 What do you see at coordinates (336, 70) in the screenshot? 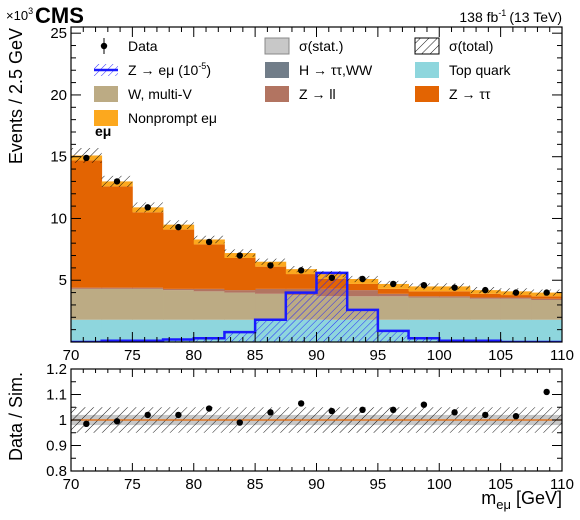
I see `legend-label-htt: H → ττ,WW` at bounding box center [336, 70].